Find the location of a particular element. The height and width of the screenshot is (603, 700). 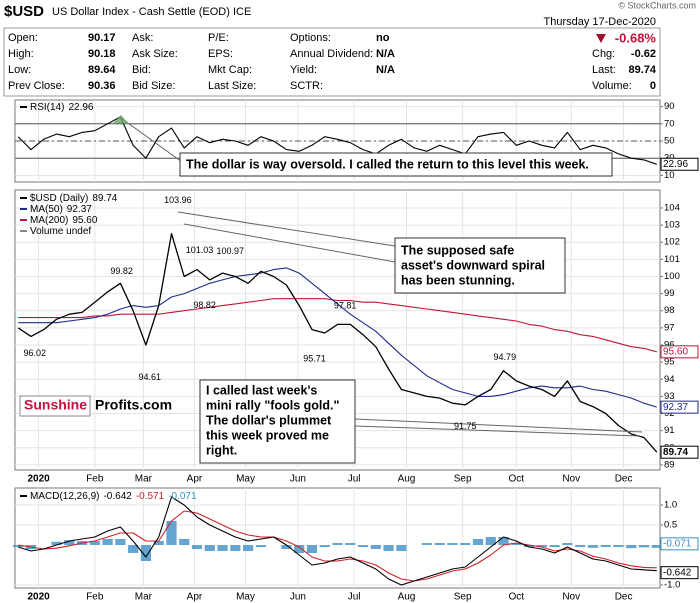

x-tick-label: Feb is located at coordinates (95, 479).